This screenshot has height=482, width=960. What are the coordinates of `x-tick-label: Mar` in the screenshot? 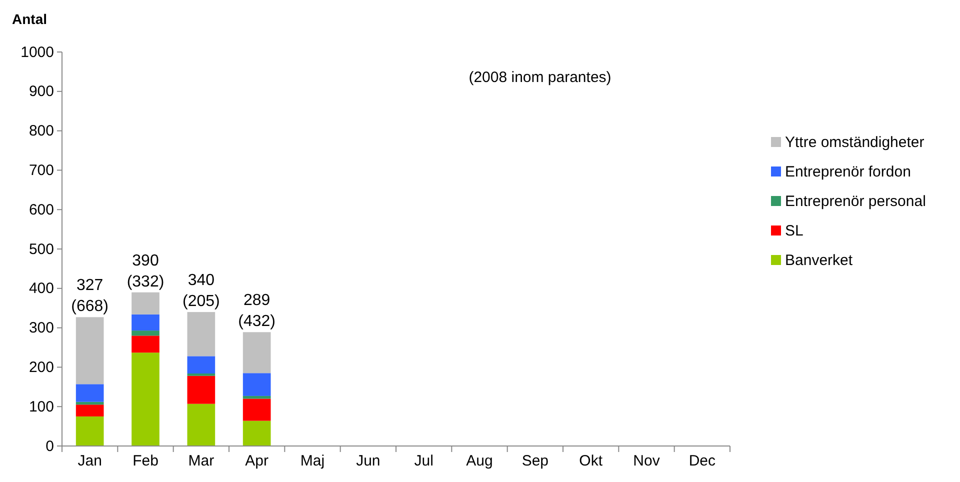 It's located at (201, 461).